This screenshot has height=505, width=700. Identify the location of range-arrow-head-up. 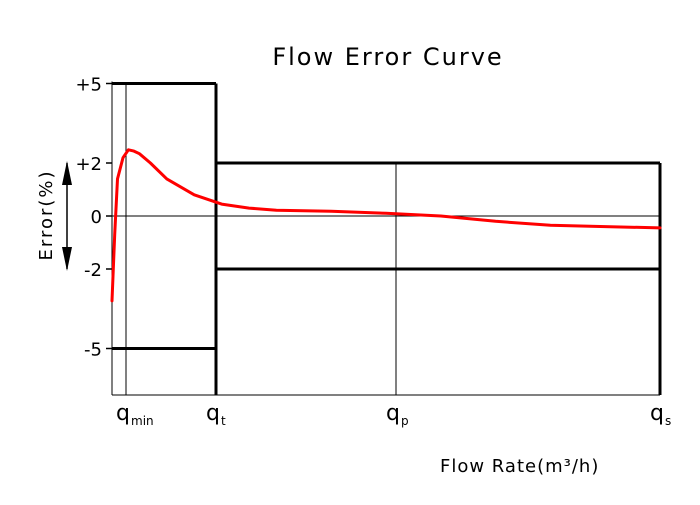
(67, 173).